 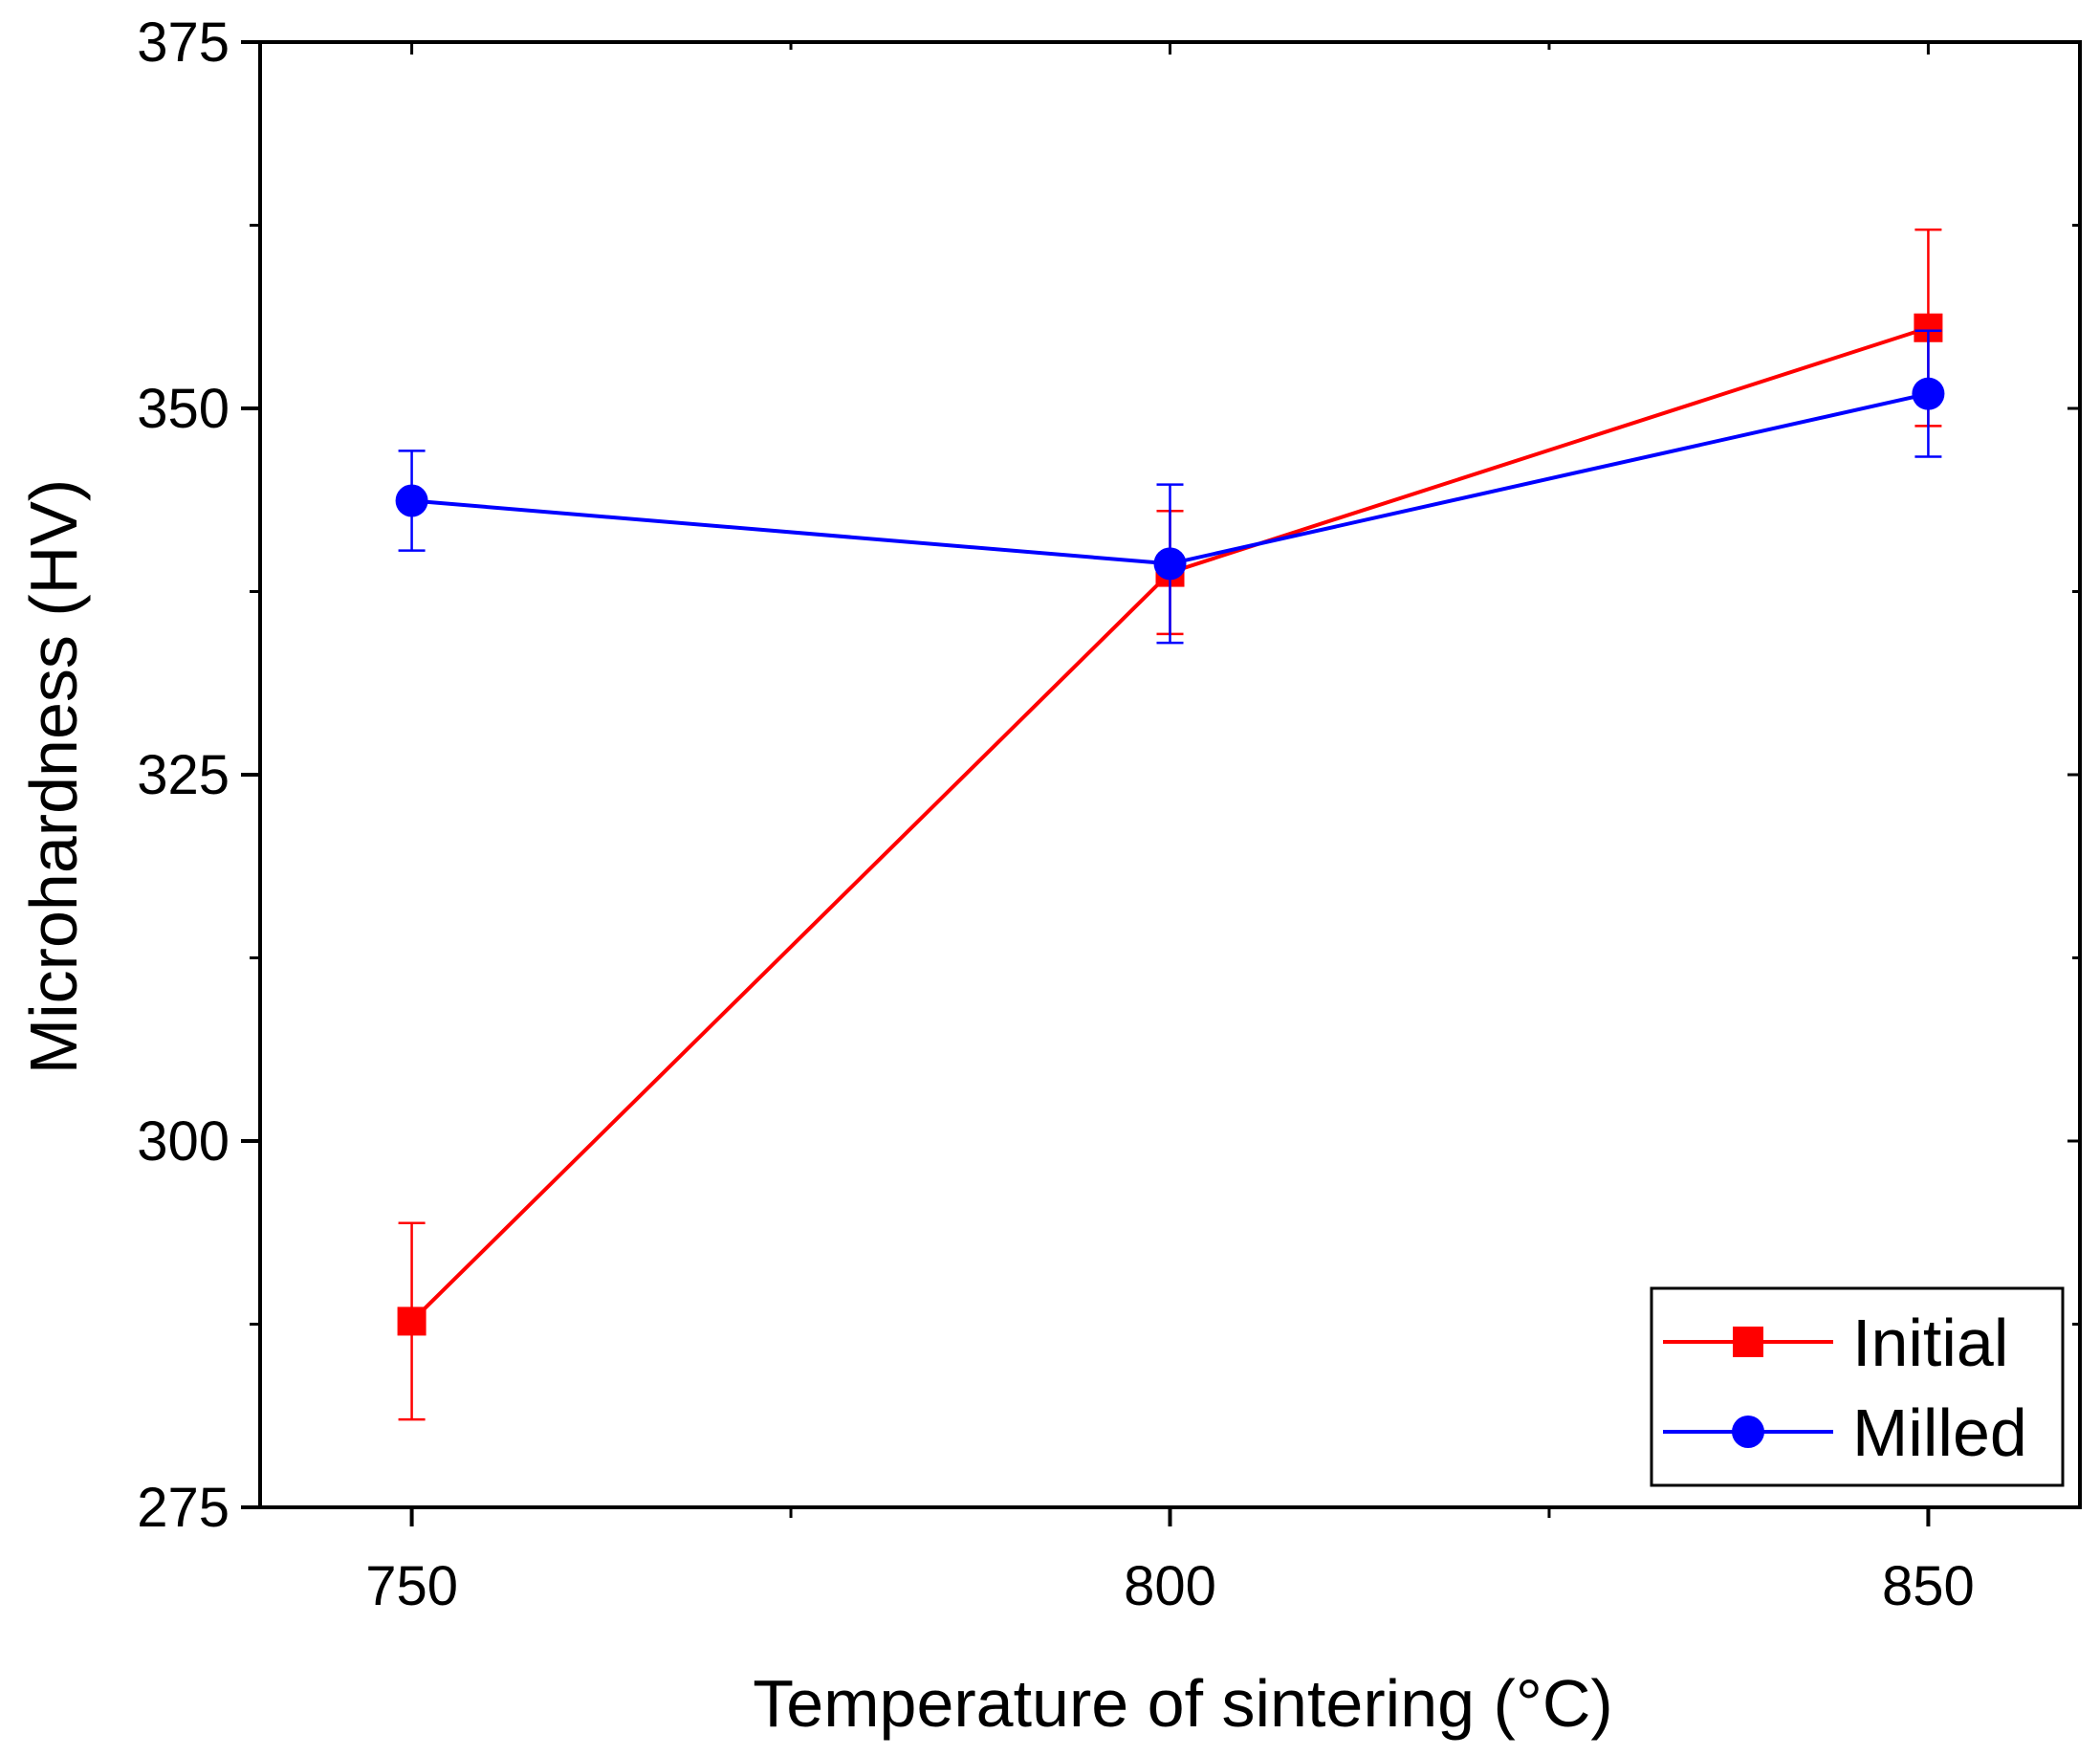 What do you see at coordinates (1835, 1343) in the screenshot?
I see `legend-item-initial: Initial` at bounding box center [1835, 1343].